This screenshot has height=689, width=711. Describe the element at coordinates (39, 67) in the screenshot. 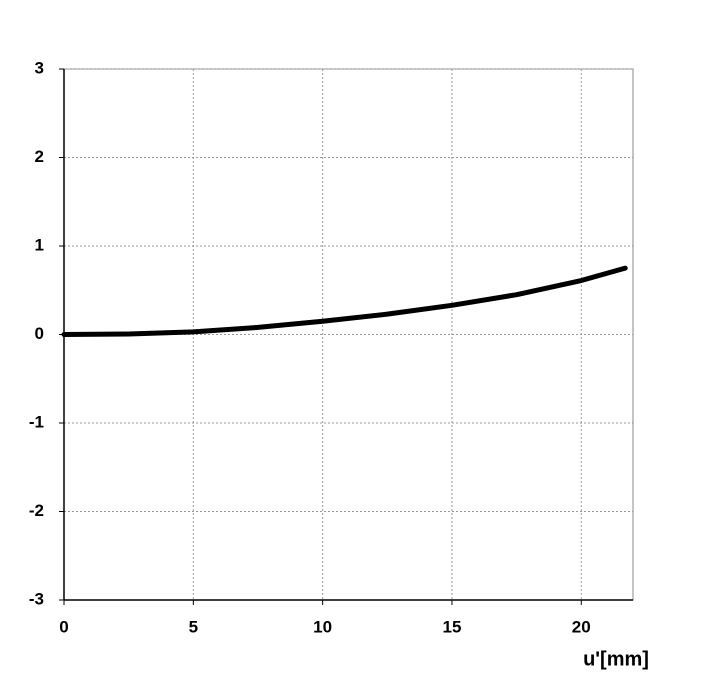

I see `y-tick-label: 3` at that location.